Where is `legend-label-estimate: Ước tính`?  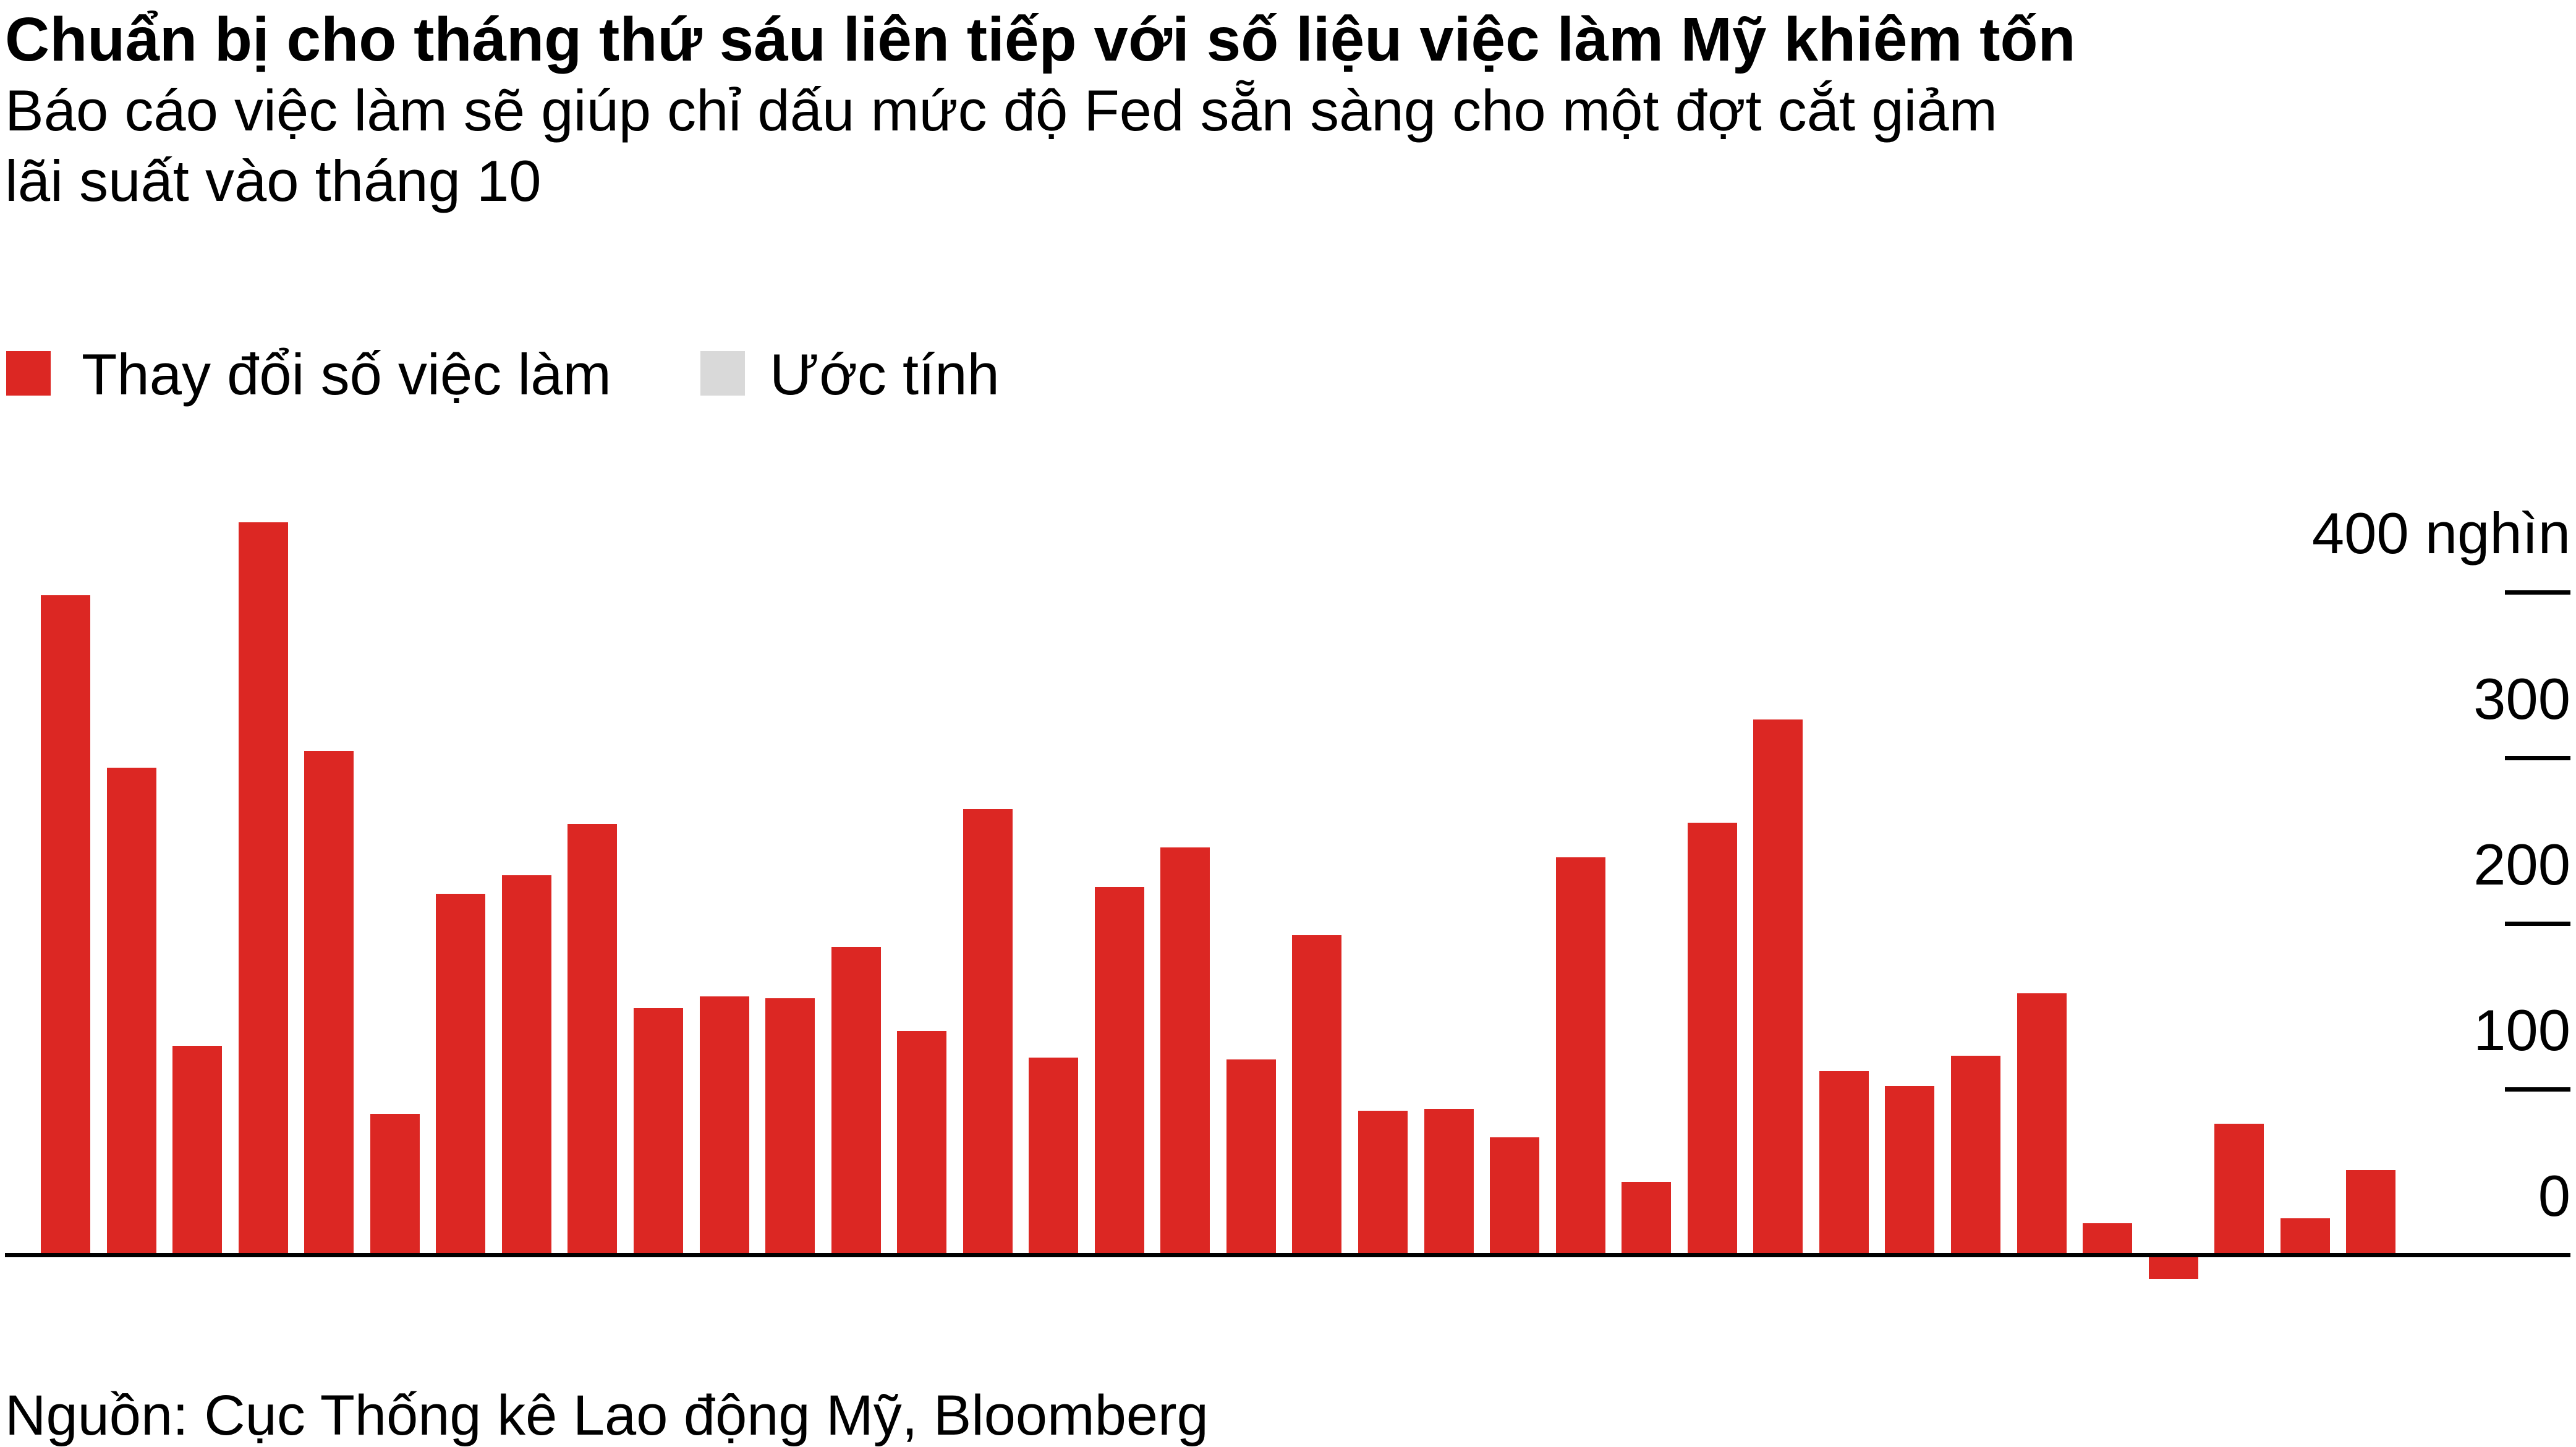
legend-label-estimate: Ước tính is located at coordinates (885, 374).